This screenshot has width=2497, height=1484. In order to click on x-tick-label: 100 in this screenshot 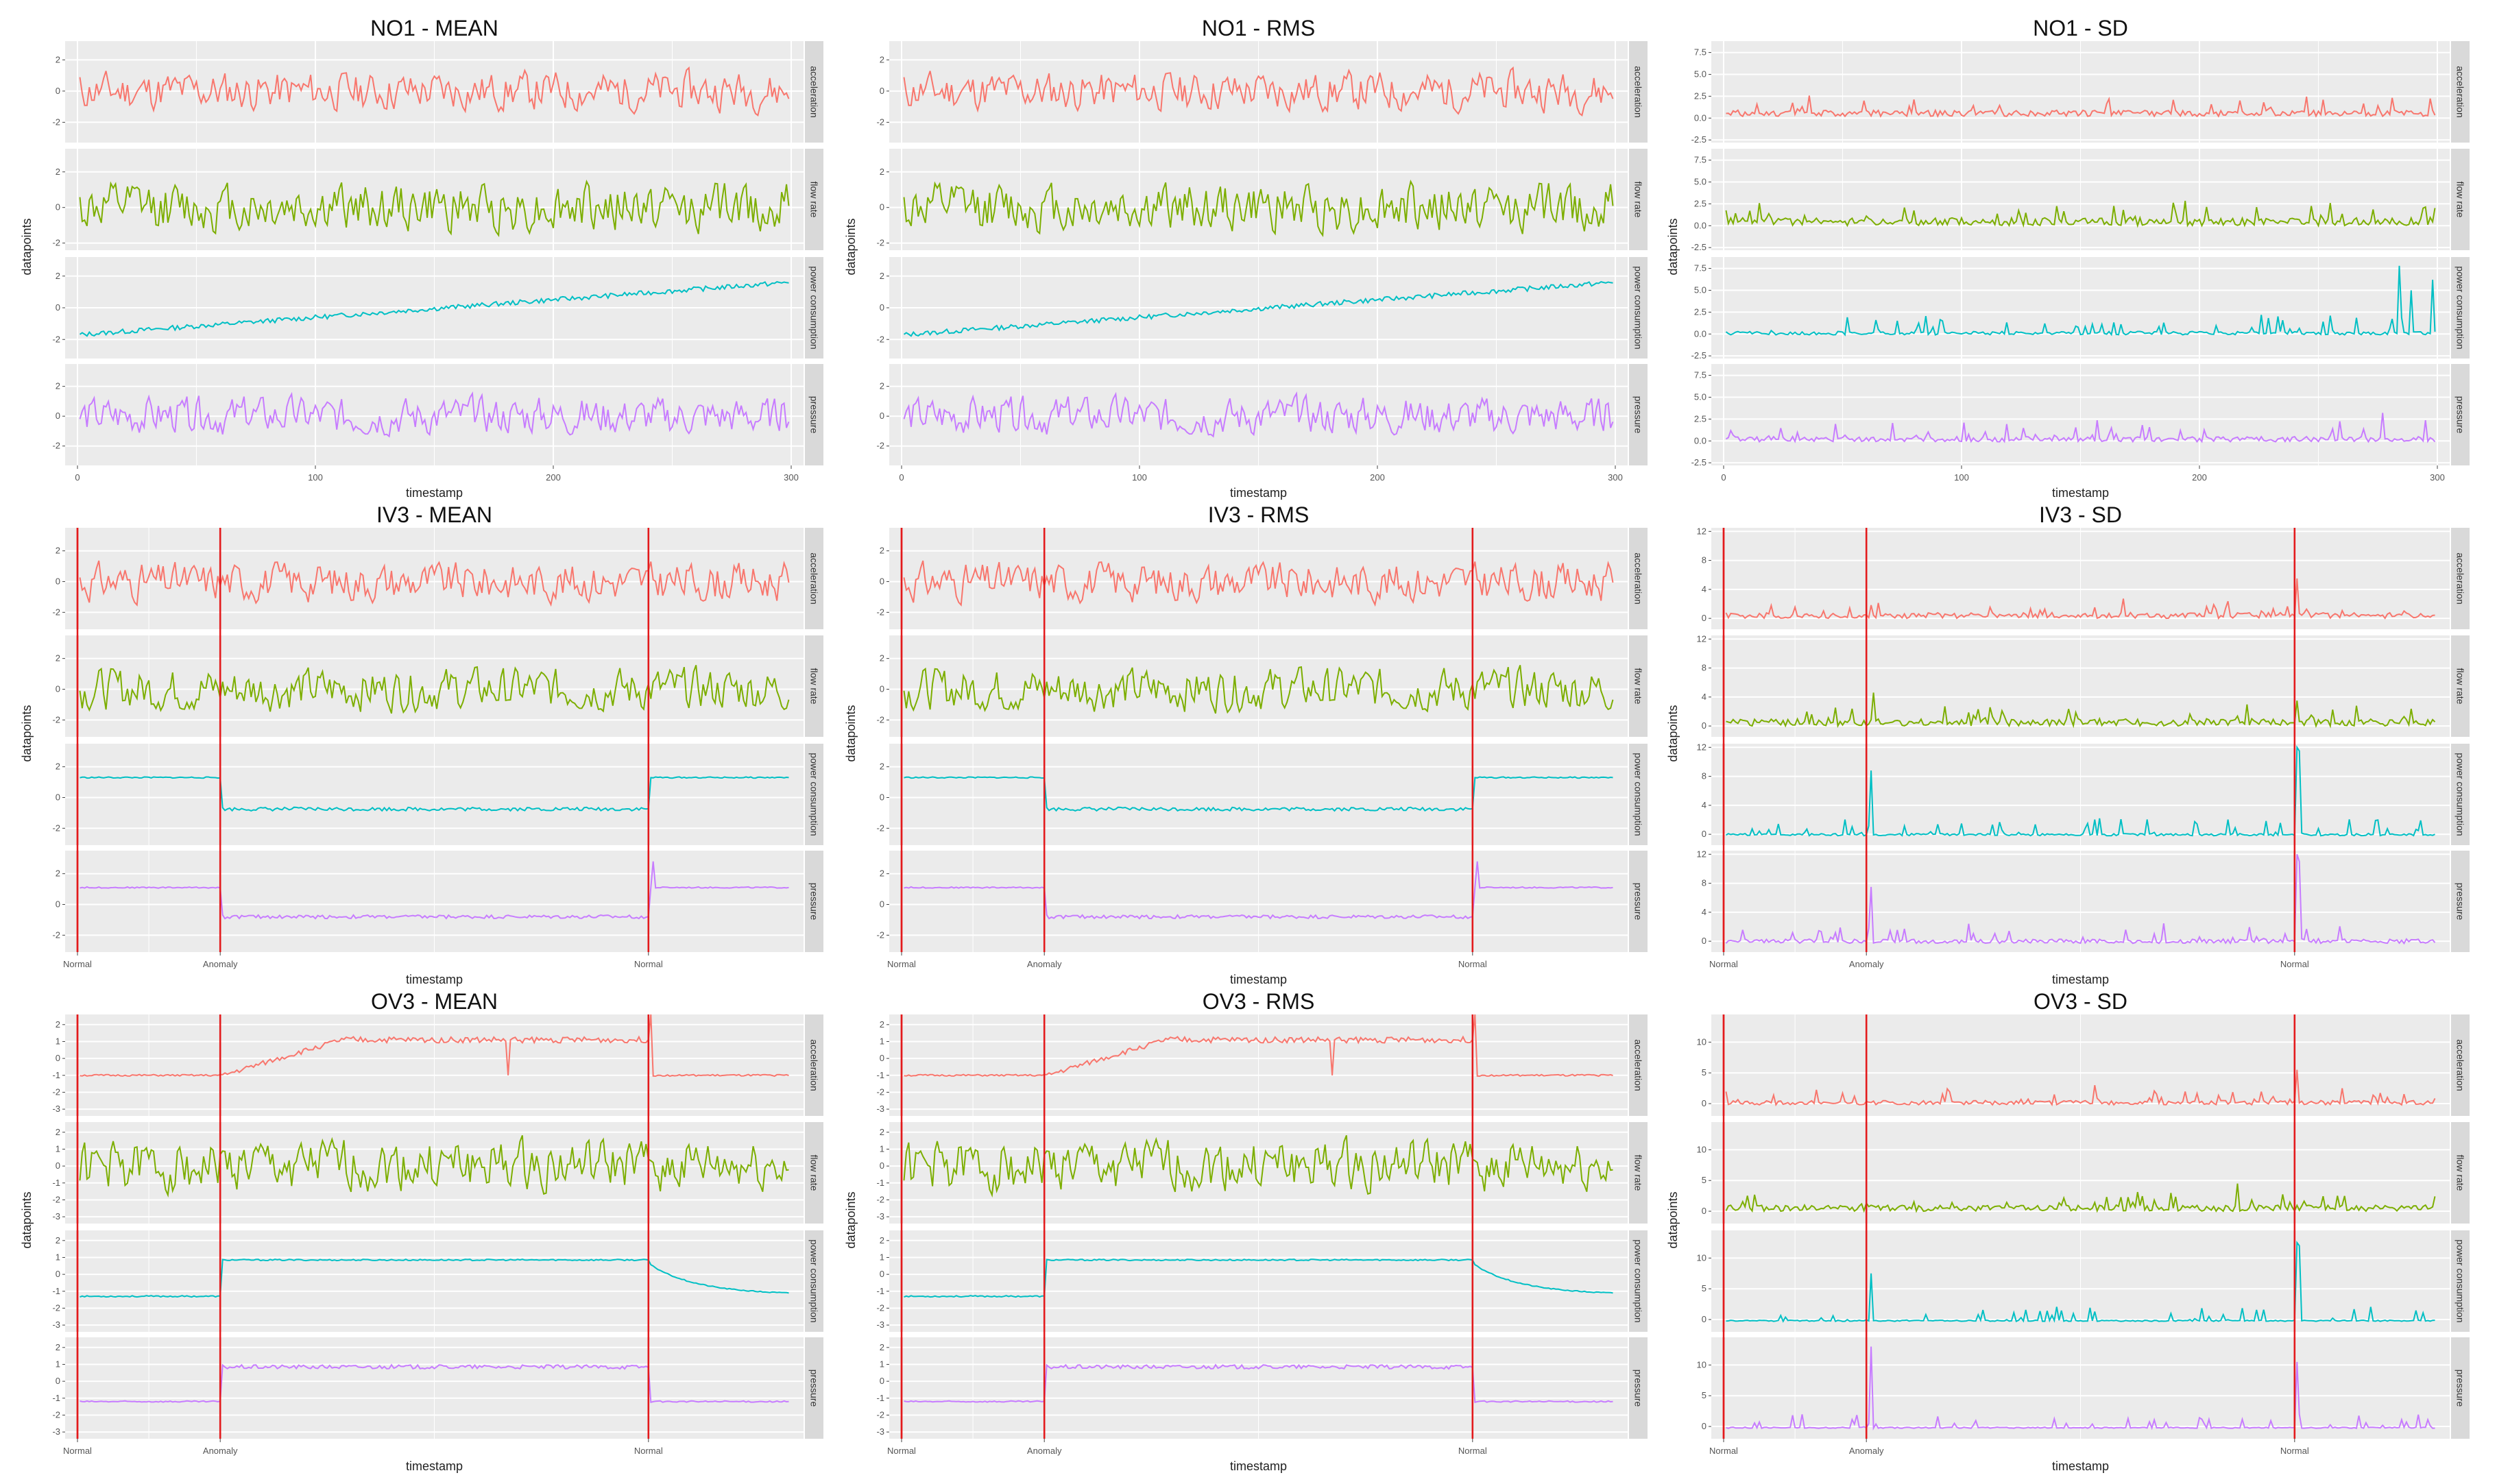, I will do `click(1139, 478)`.